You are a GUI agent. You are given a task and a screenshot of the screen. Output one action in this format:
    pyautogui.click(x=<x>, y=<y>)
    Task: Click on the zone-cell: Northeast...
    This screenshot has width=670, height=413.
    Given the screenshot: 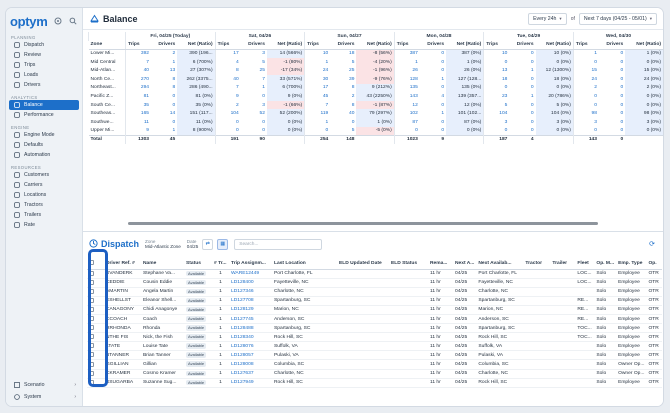 What is the action you would take?
    pyautogui.click(x=103, y=88)
    